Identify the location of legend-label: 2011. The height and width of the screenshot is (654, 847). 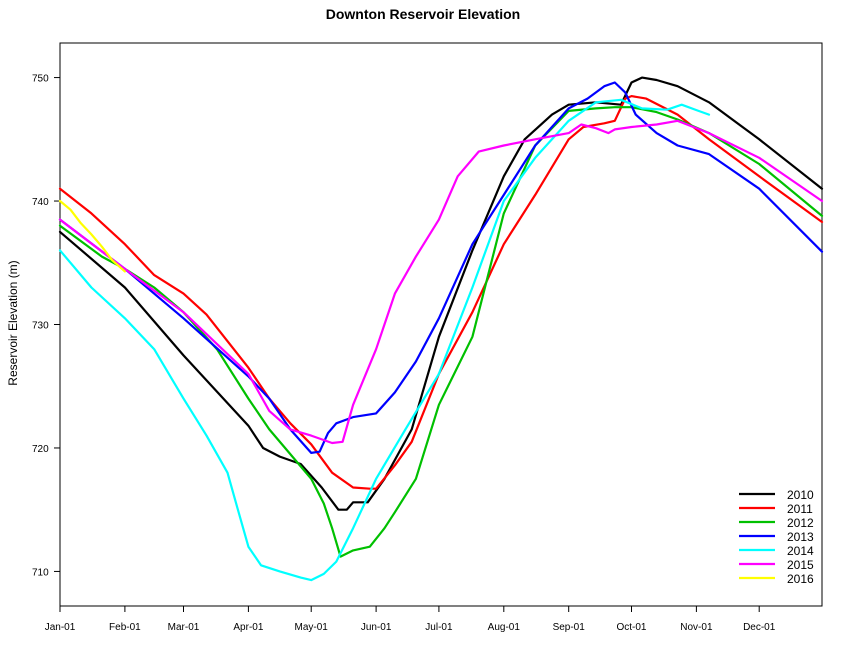
(800, 509).